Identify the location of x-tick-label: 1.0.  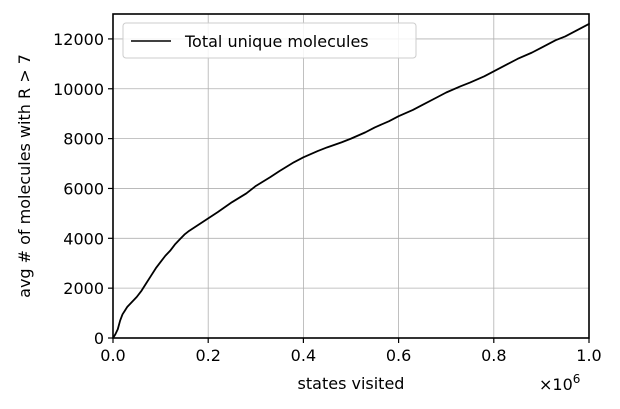
(588, 355).